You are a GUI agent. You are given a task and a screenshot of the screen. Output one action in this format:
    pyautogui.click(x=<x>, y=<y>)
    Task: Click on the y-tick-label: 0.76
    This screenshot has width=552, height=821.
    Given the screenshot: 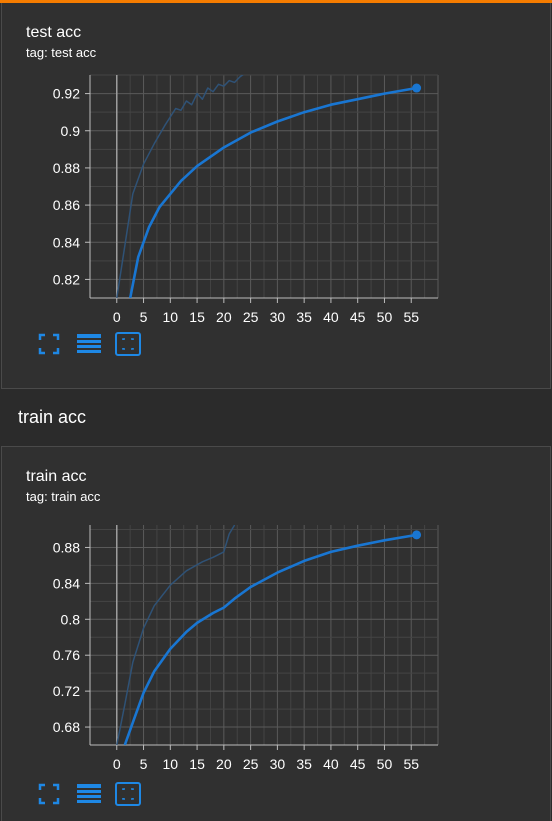 What is the action you would take?
    pyautogui.click(x=66, y=655)
    